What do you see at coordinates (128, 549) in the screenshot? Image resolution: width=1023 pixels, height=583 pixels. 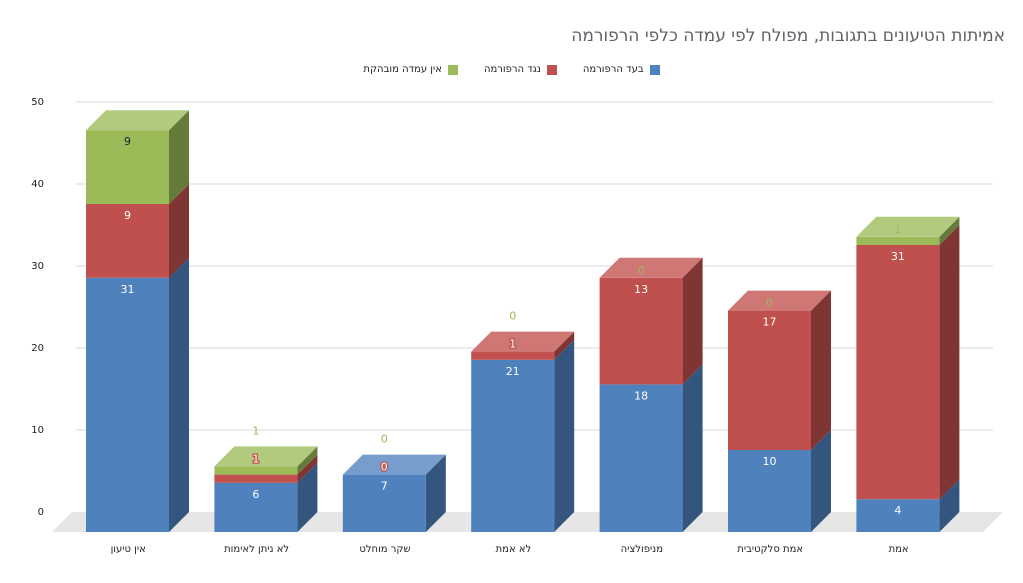 I see `x-tick-label: אין טיעון` at bounding box center [128, 549].